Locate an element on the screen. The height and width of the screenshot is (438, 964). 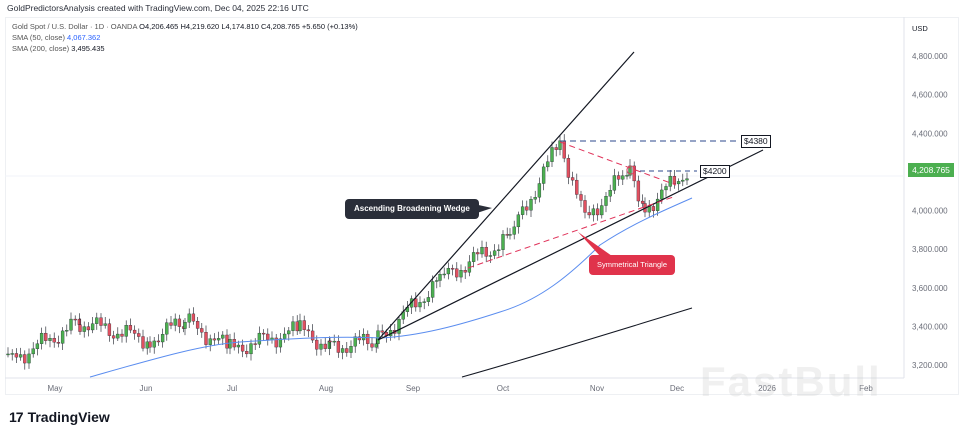
pivot-marker is located at coordinates (631, 170).